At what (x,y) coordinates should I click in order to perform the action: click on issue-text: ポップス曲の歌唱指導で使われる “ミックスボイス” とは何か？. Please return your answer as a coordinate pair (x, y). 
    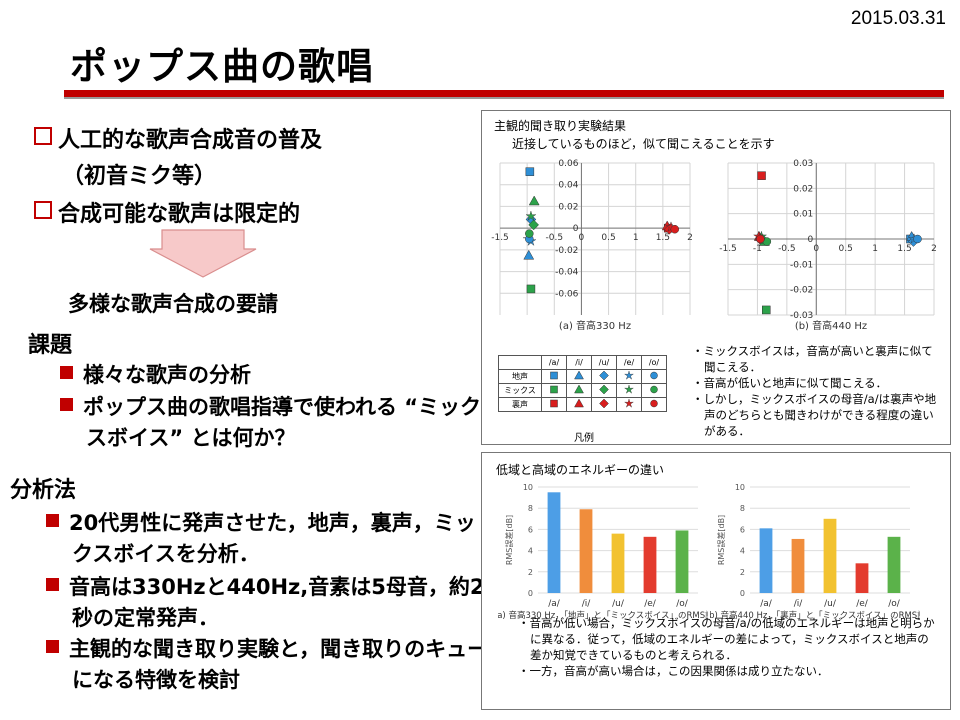
    Looking at the image, I should click on (282, 422).